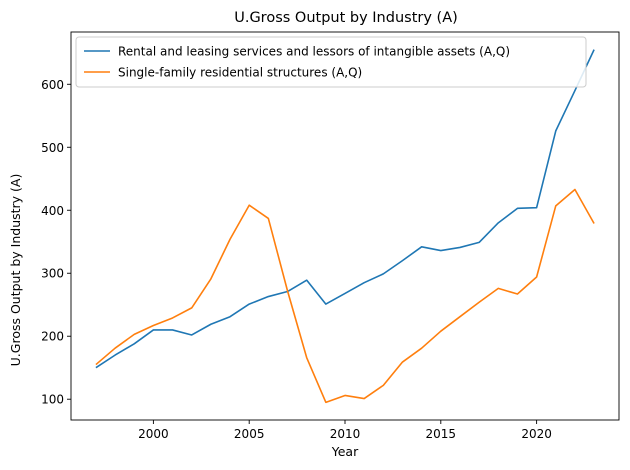  Describe the element at coordinates (441, 434) in the screenshot. I see `x-tick-label: 2015` at that location.